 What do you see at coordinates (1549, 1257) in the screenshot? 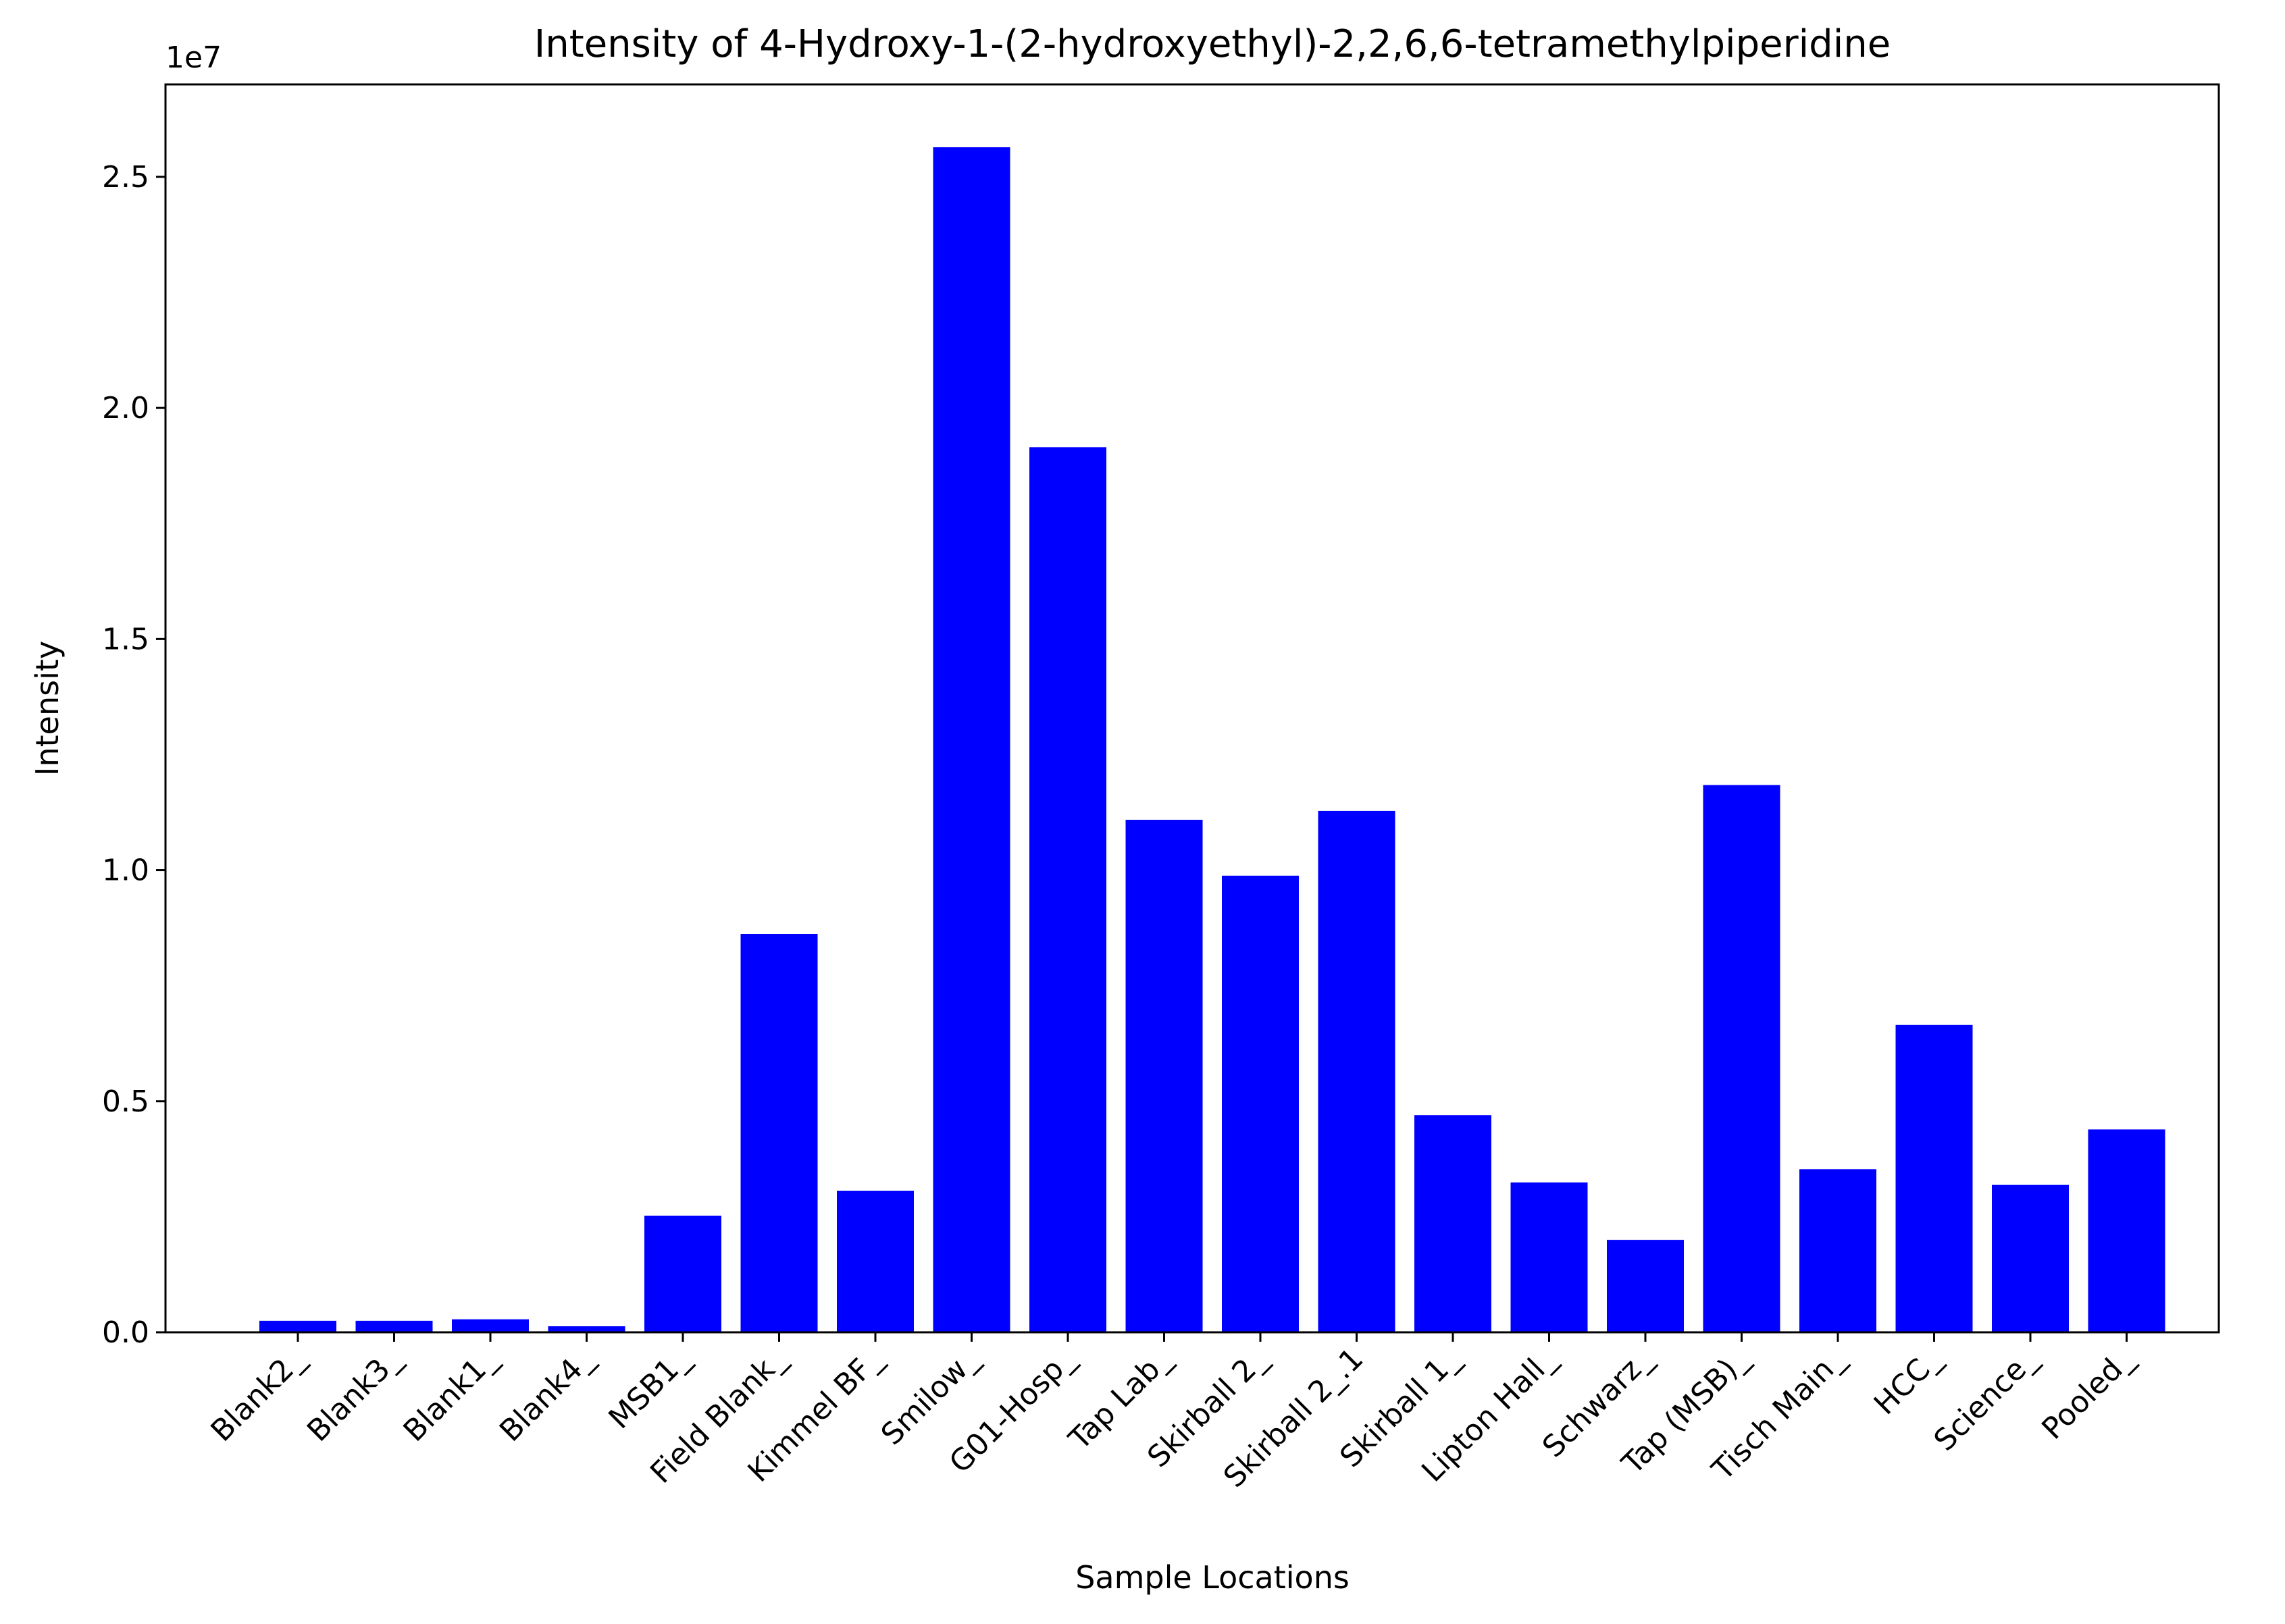
I see `bar-lipton-hall` at bounding box center [1549, 1257].